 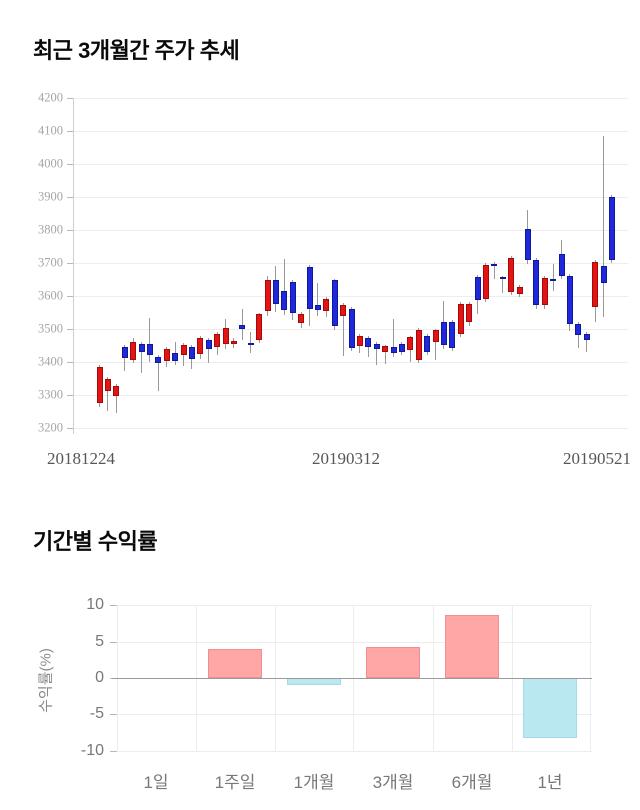 What do you see at coordinates (314, 782) in the screenshot?
I see `returns-x-tick-label: 1개월` at bounding box center [314, 782].